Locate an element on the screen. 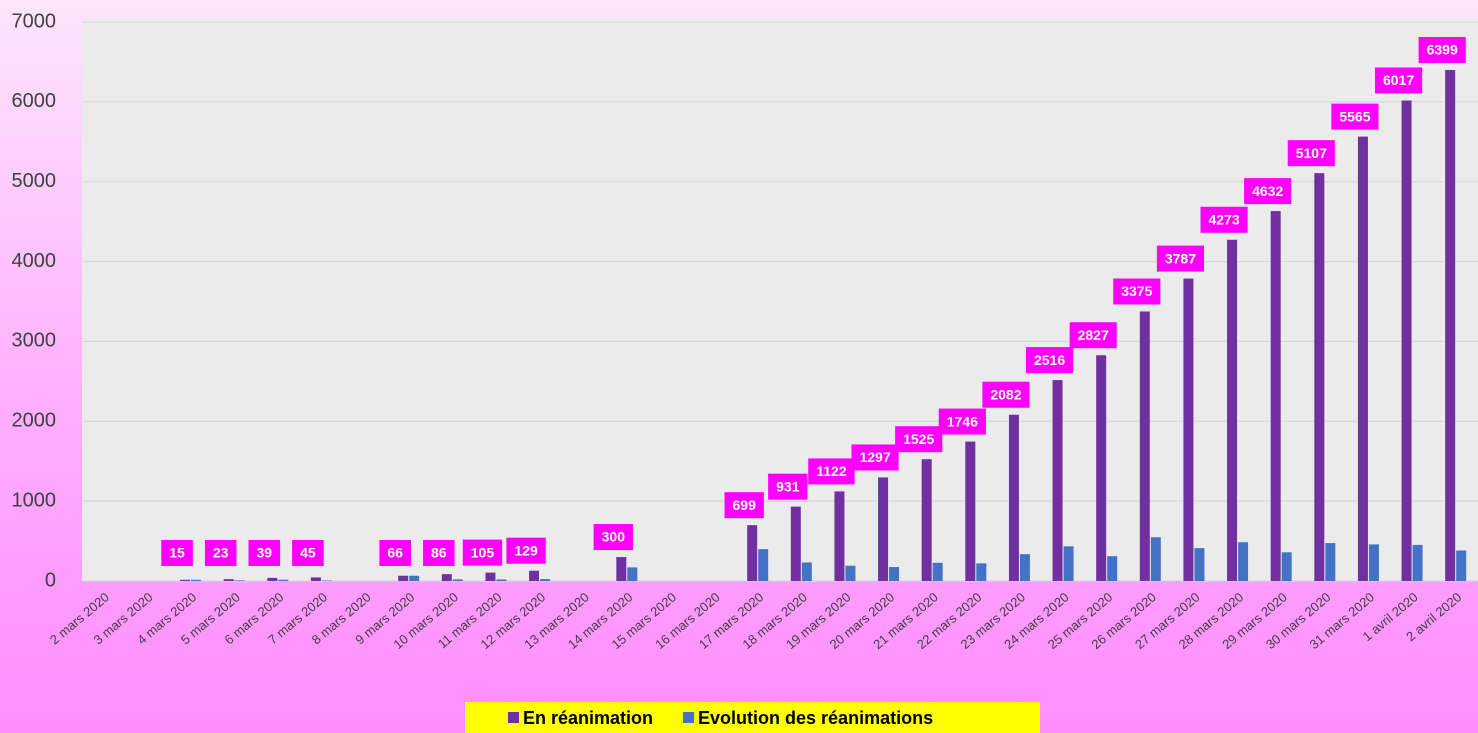 The height and width of the screenshot is (733, 1478). y-tick-label: 7000 is located at coordinates (34, 21).